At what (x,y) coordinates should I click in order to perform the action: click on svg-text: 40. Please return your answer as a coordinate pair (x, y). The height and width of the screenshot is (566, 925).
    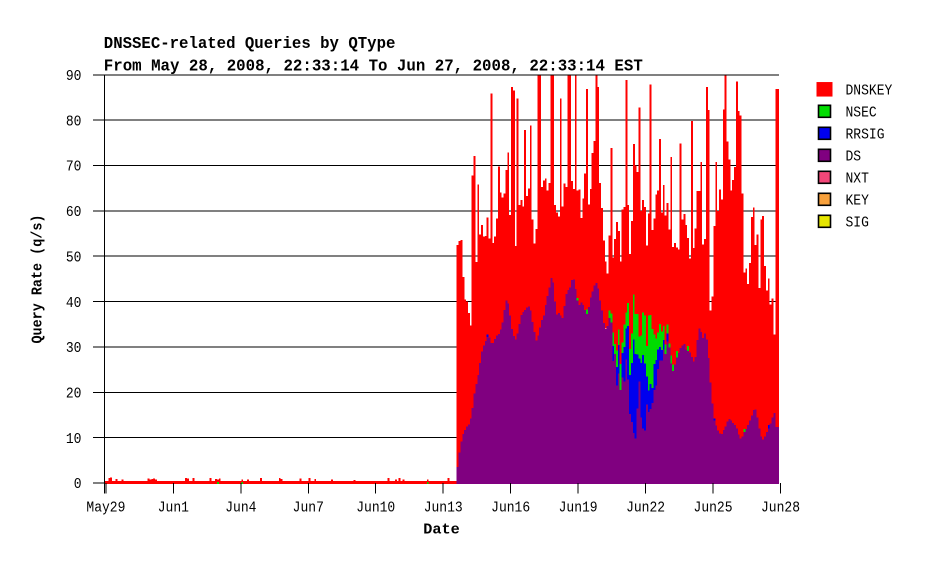
    Looking at the image, I should click on (74, 303).